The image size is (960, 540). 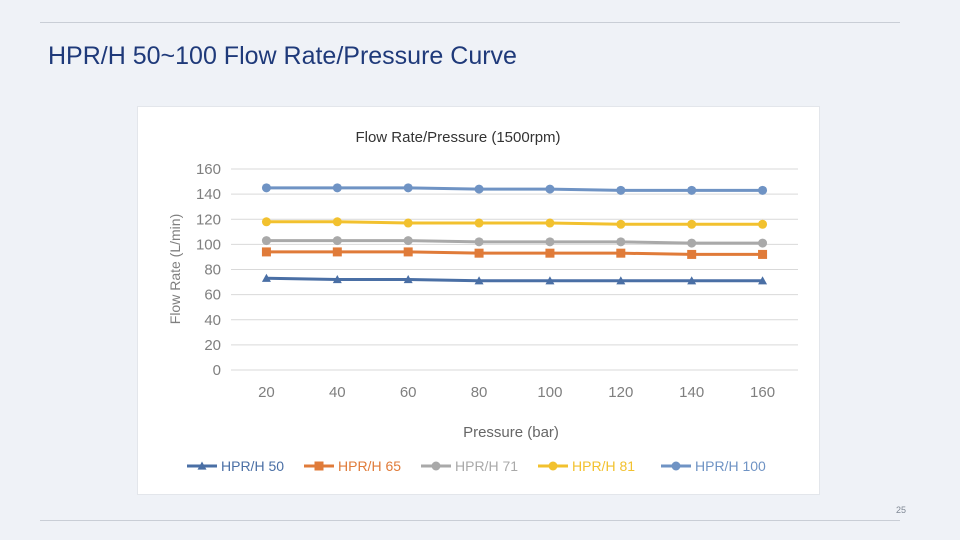 I want to click on x-axis-label: Pressure (bar), so click(x=511, y=432).